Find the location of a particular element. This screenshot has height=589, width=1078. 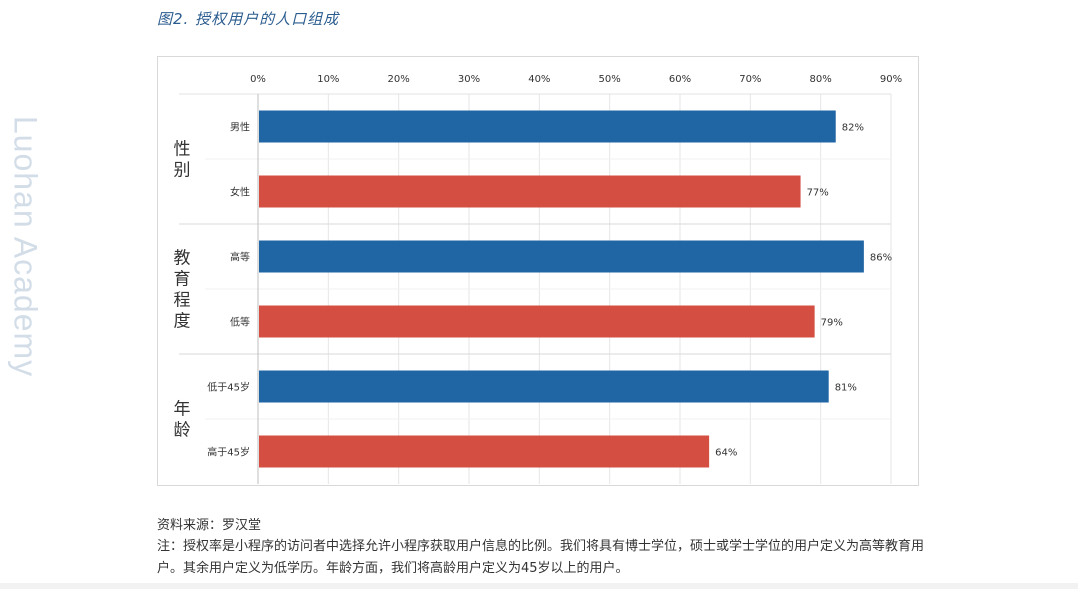

x-tick-label: 30% is located at coordinates (469, 79).